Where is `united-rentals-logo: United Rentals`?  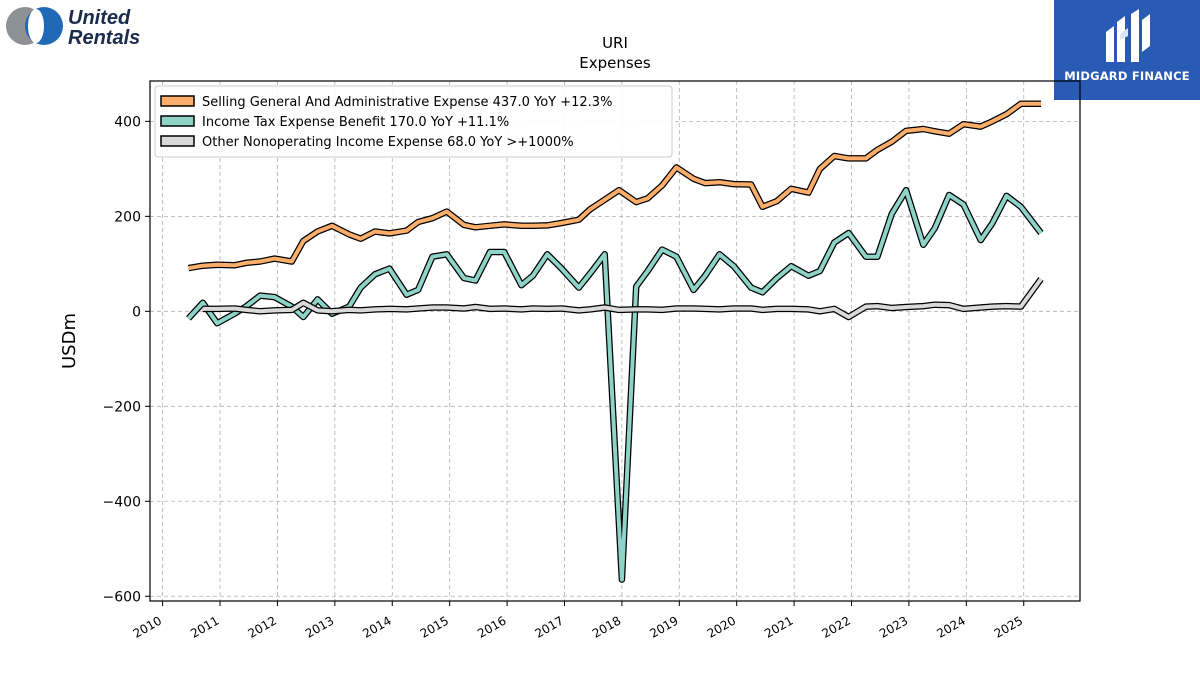 united-rentals-logo: United Rentals is located at coordinates (81, 27).